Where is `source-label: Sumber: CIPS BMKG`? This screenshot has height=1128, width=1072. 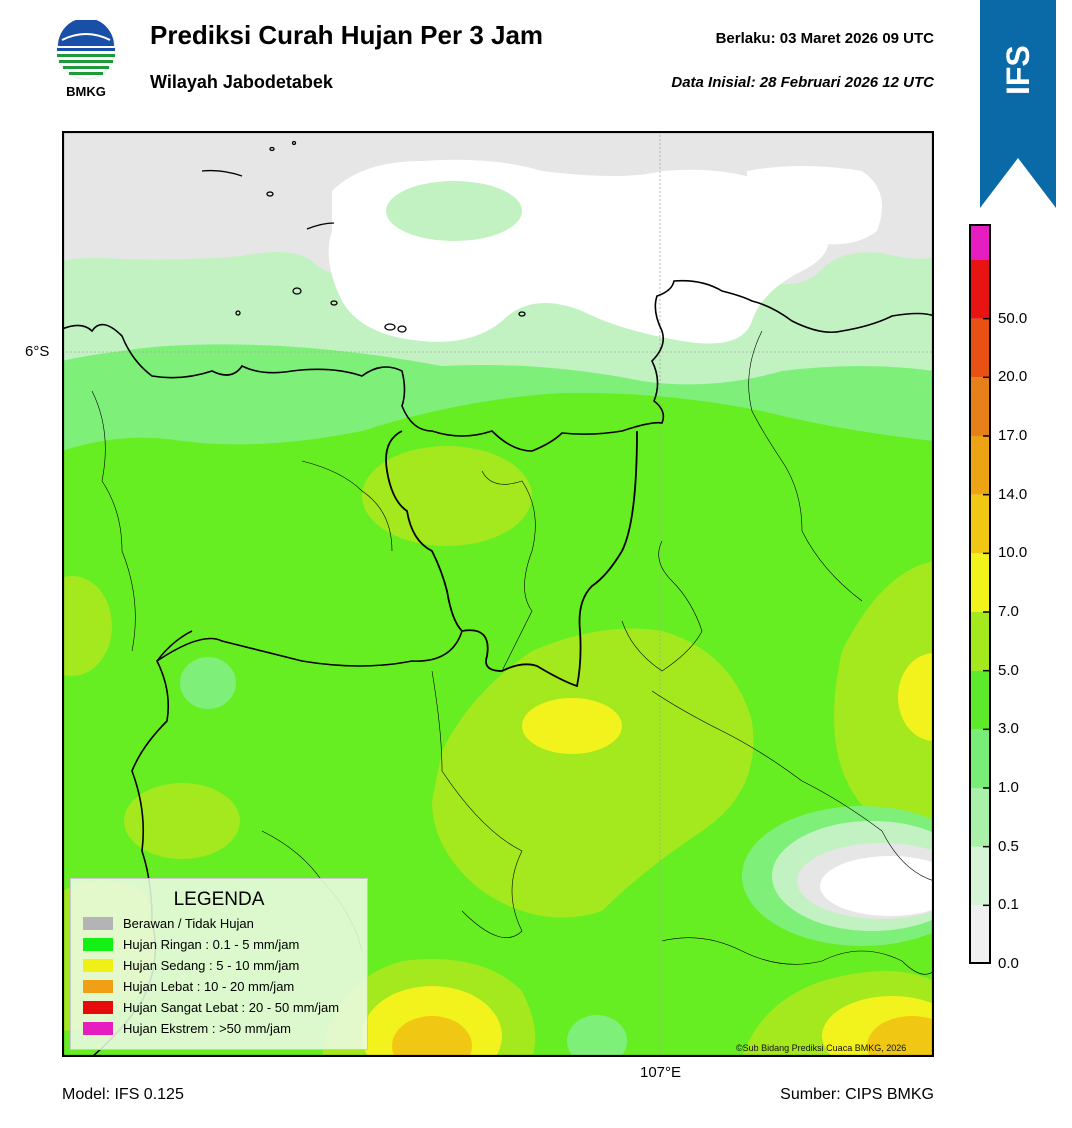
source-label: Sumber: CIPS BMKG is located at coordinates (857, 1094).